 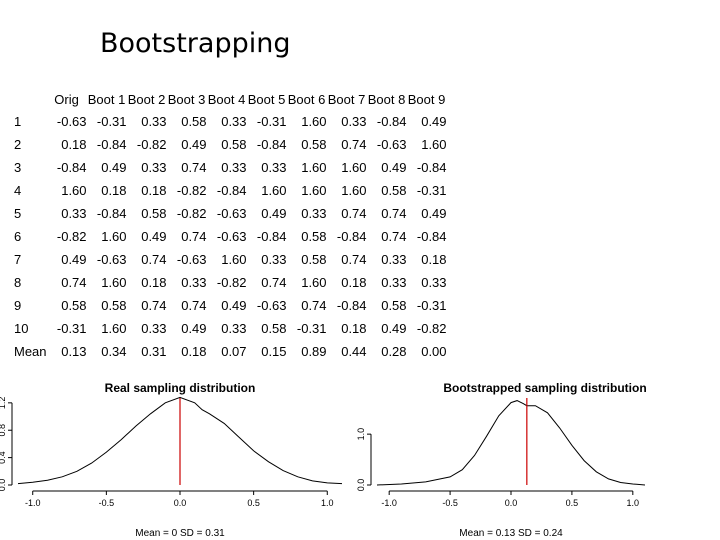 What do you see at coordinates (426, 99) in the screenshot?
I see `table-header: Boot 9` at bounding box center [426, 99].